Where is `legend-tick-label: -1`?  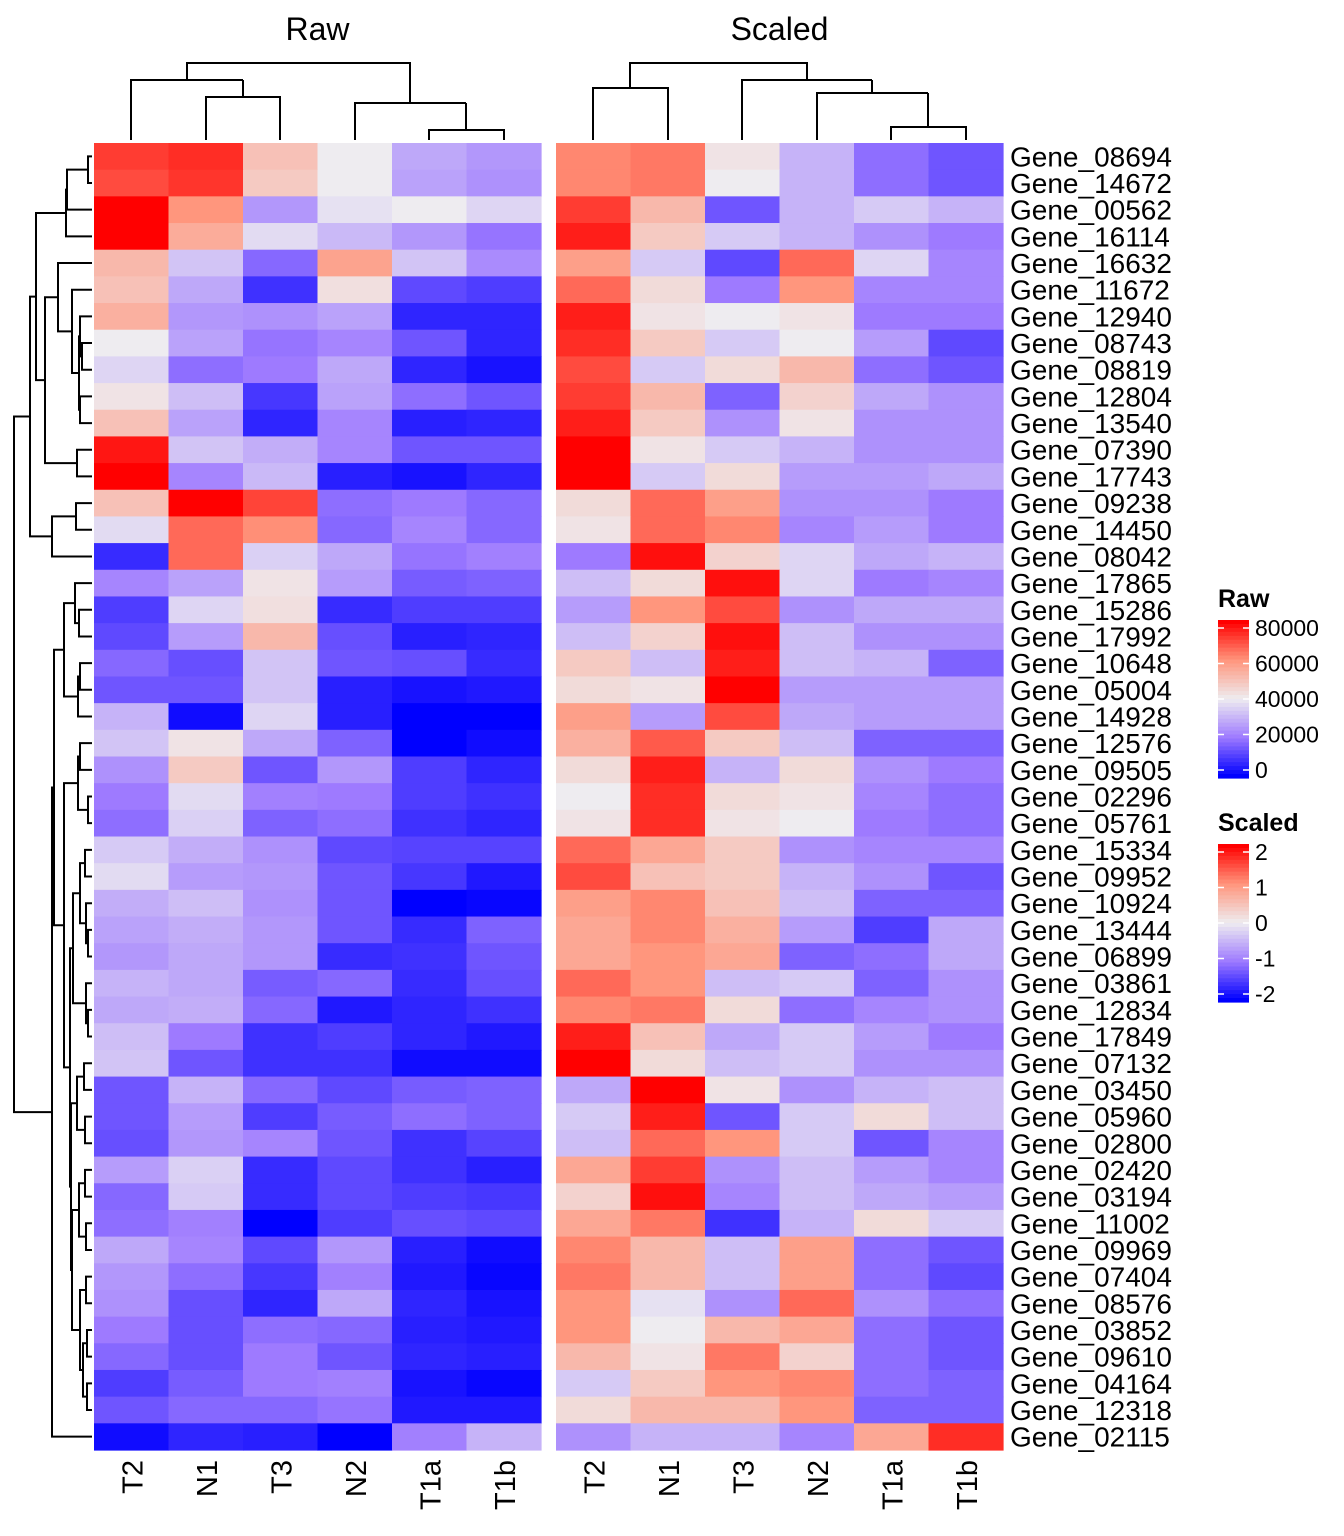 legend-tick-label: -1 is located at coordinates (1265, 959).